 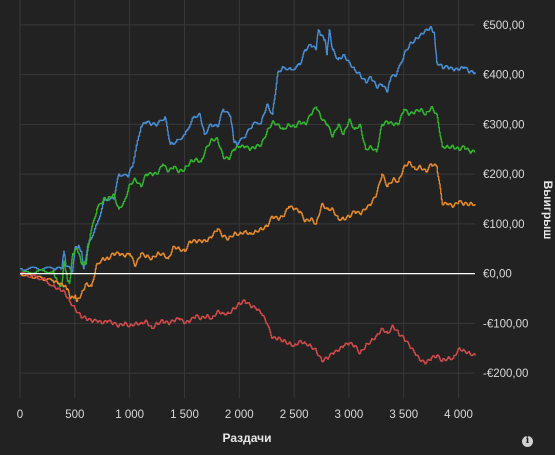 What do you see at coordinates (184, 415) in the screenshot?
I see `x-tick-label: 1 500` at bounding box center [184, 415].